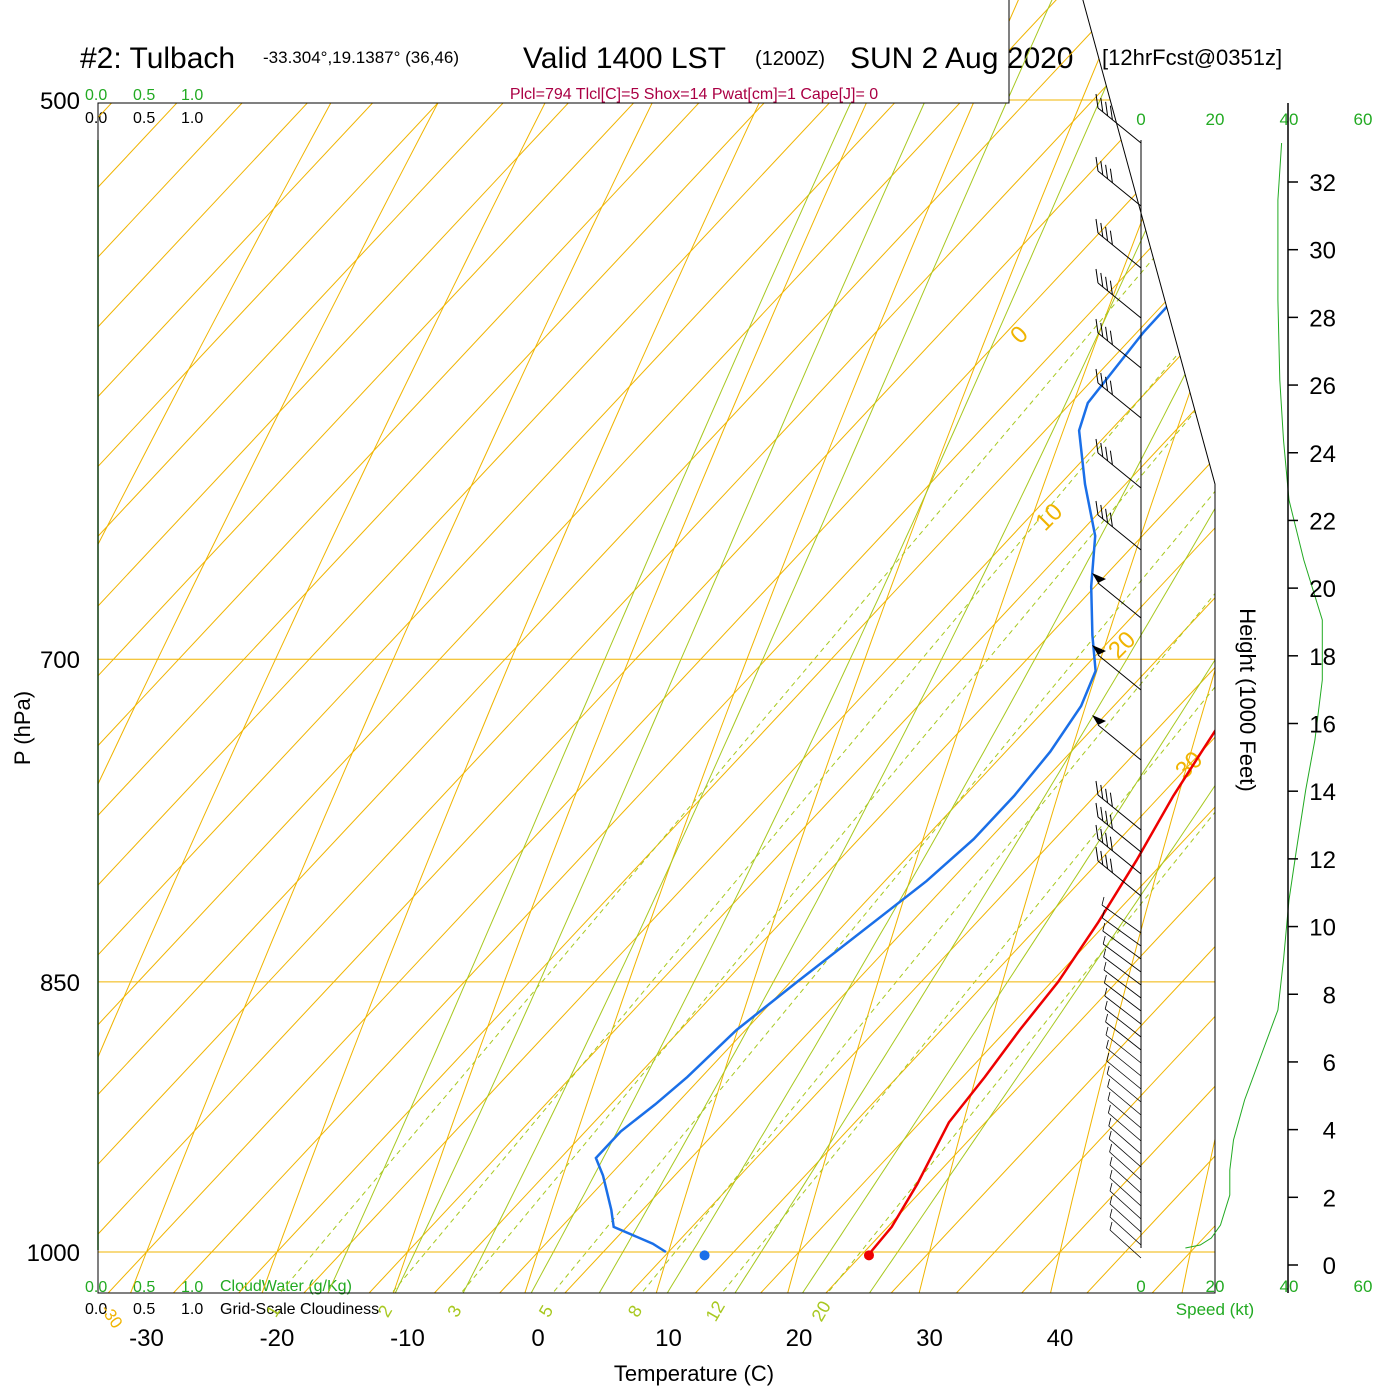  Describe the element at coordinates (537, 1338) in the screenshot. I see `temperature-tick-label: 0` at that location.